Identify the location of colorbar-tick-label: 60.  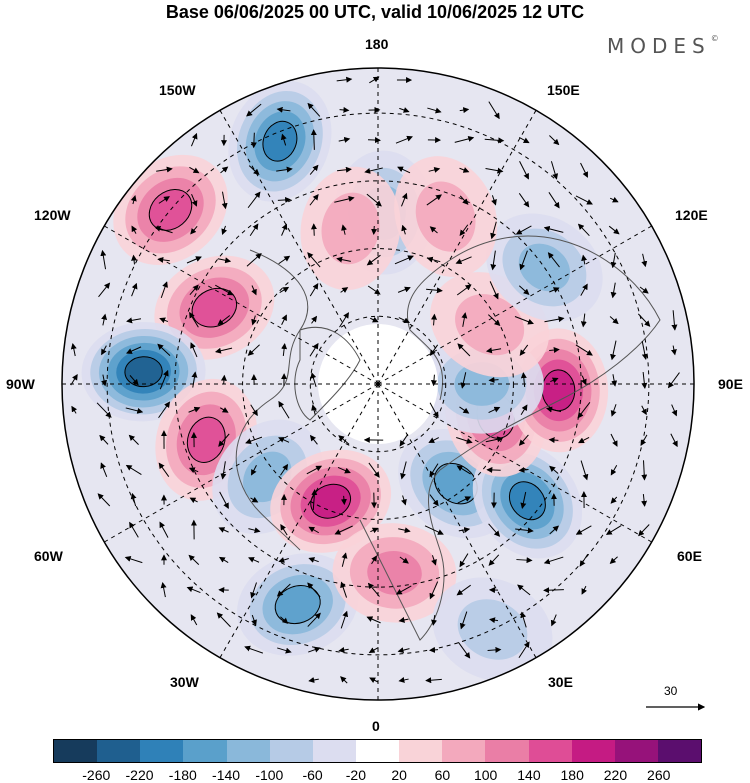
(442, 775).